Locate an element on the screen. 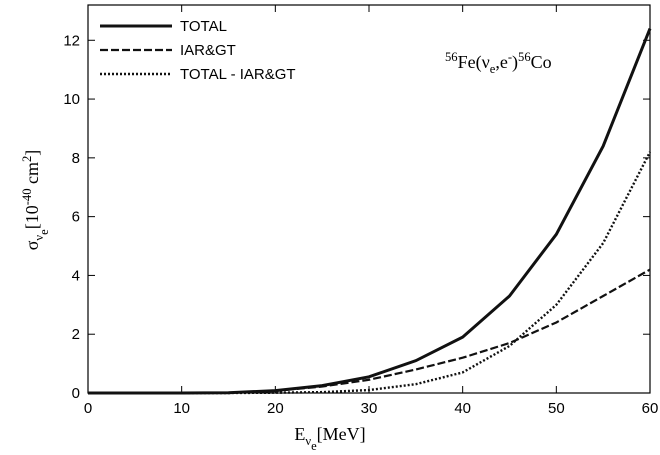 Image resolution: width=660 pixels, height=455 pixels. y-axis-label-part: ] is located at coordinates (32, 153).